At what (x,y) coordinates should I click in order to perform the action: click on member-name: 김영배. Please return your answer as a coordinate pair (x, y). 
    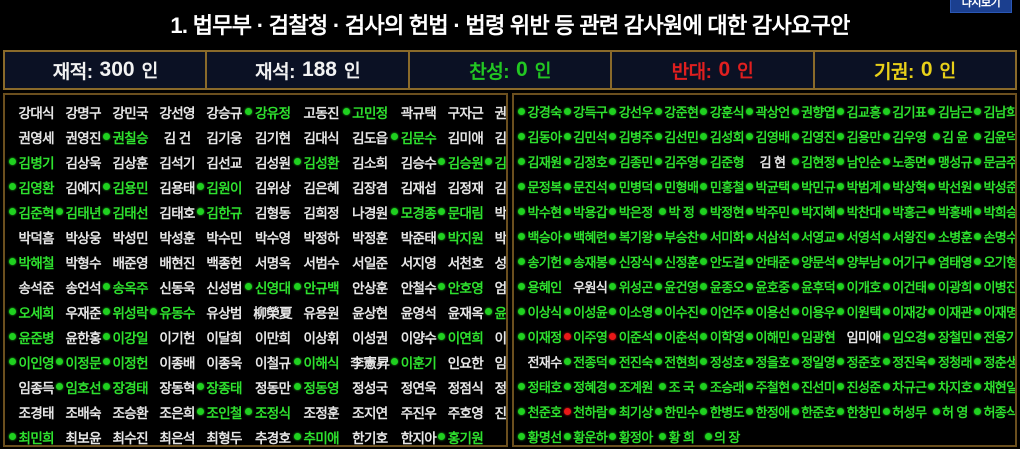
    Looking at the image, I should click on (772, 137).